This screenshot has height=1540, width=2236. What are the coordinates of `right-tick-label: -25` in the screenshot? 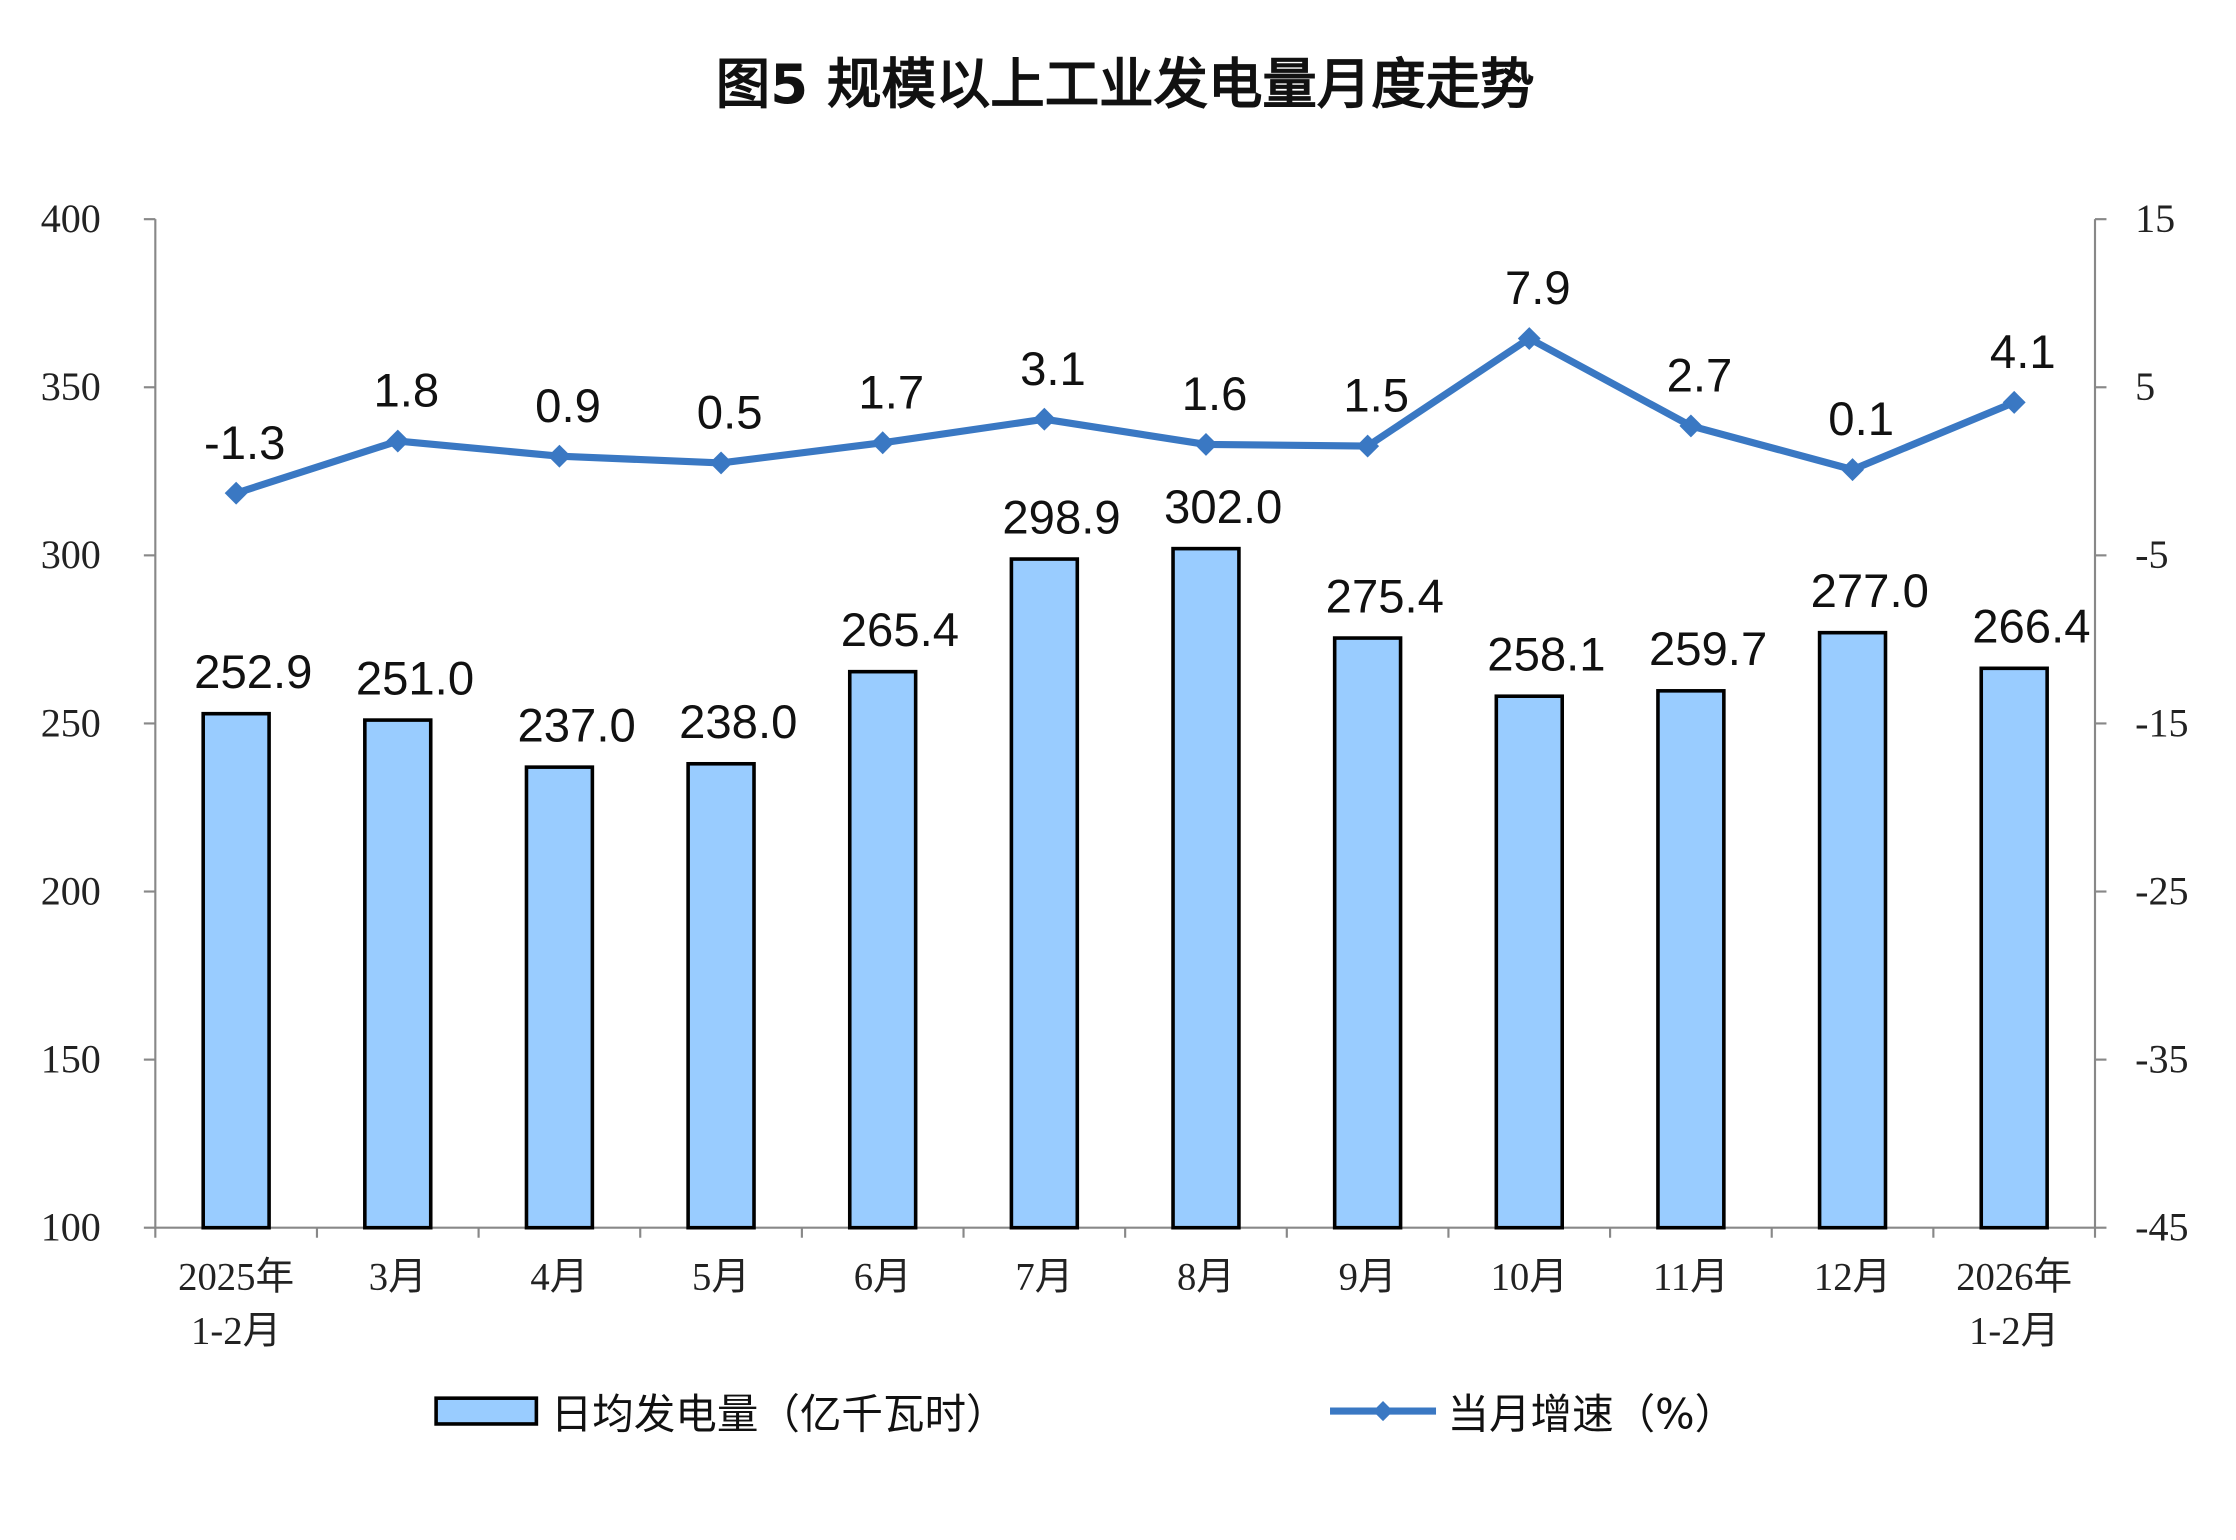 It's located at (2161, 890).